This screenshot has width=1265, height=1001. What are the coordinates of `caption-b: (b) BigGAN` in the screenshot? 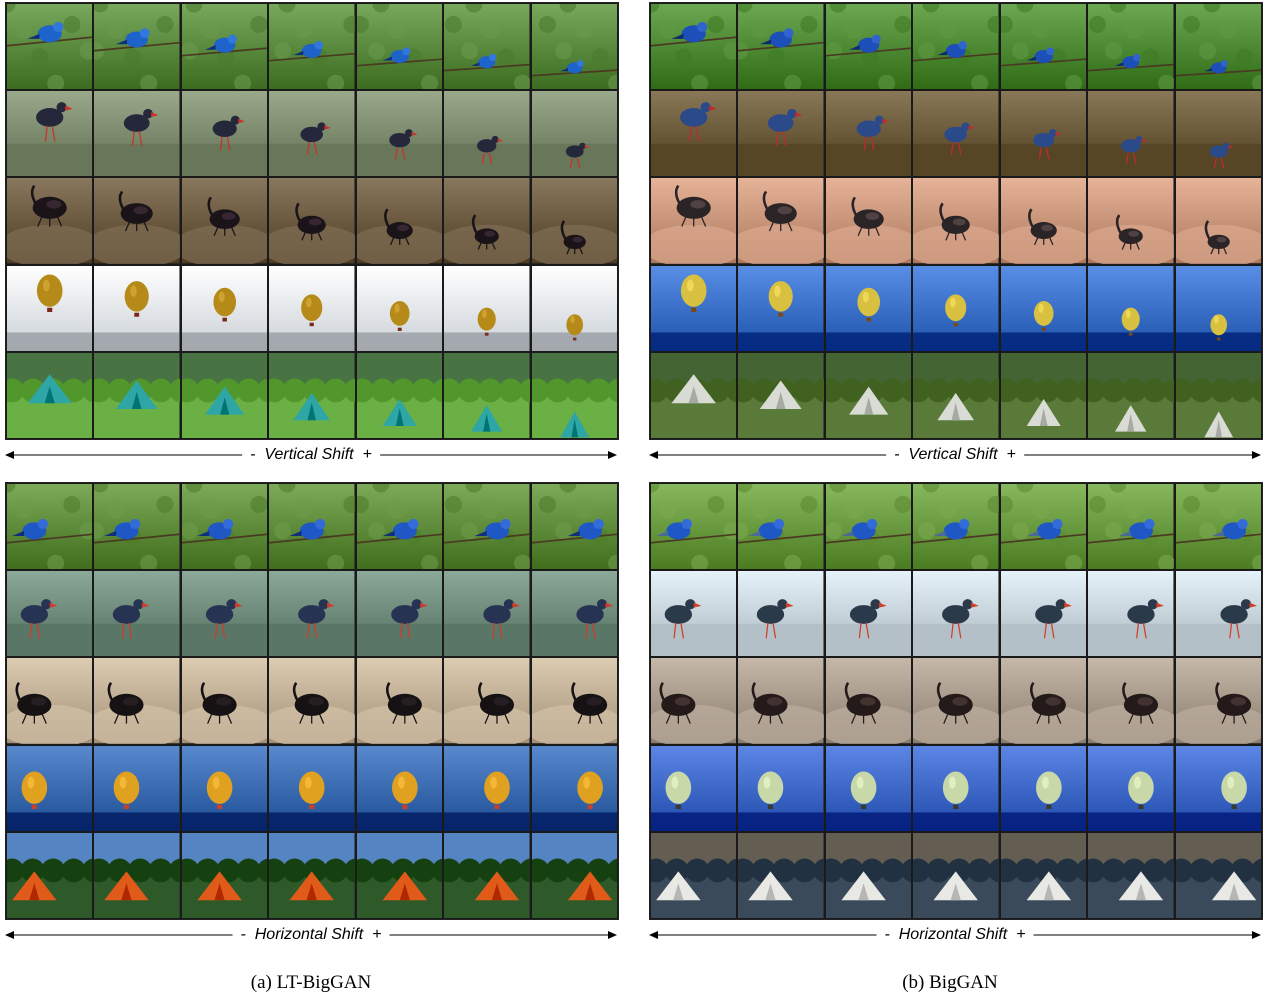 It's located at (950, 982).